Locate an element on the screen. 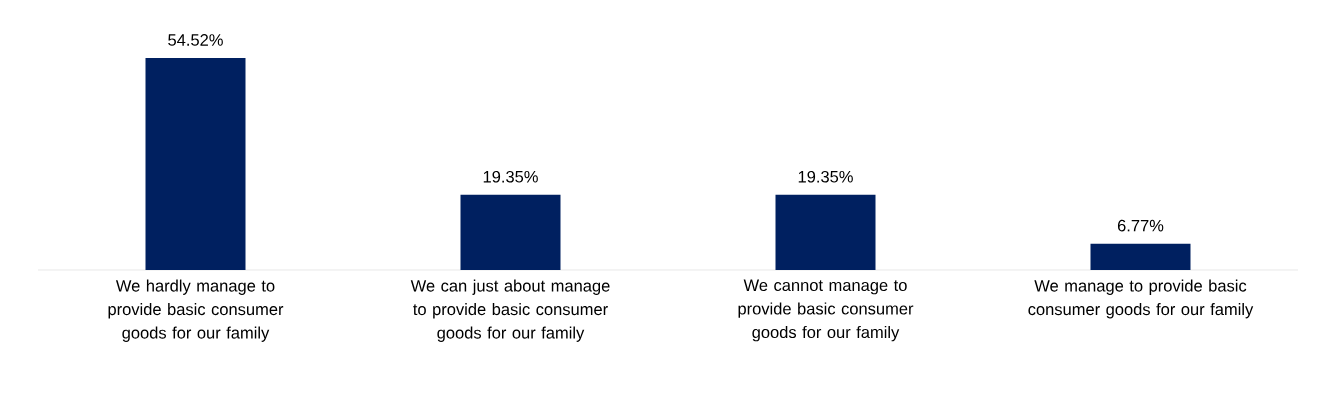 The height and width of the screenshot is (402, 1331). x-tick-label: We hardly manage to provide basic consumer goods for our family is located at coordinates (196, 310).